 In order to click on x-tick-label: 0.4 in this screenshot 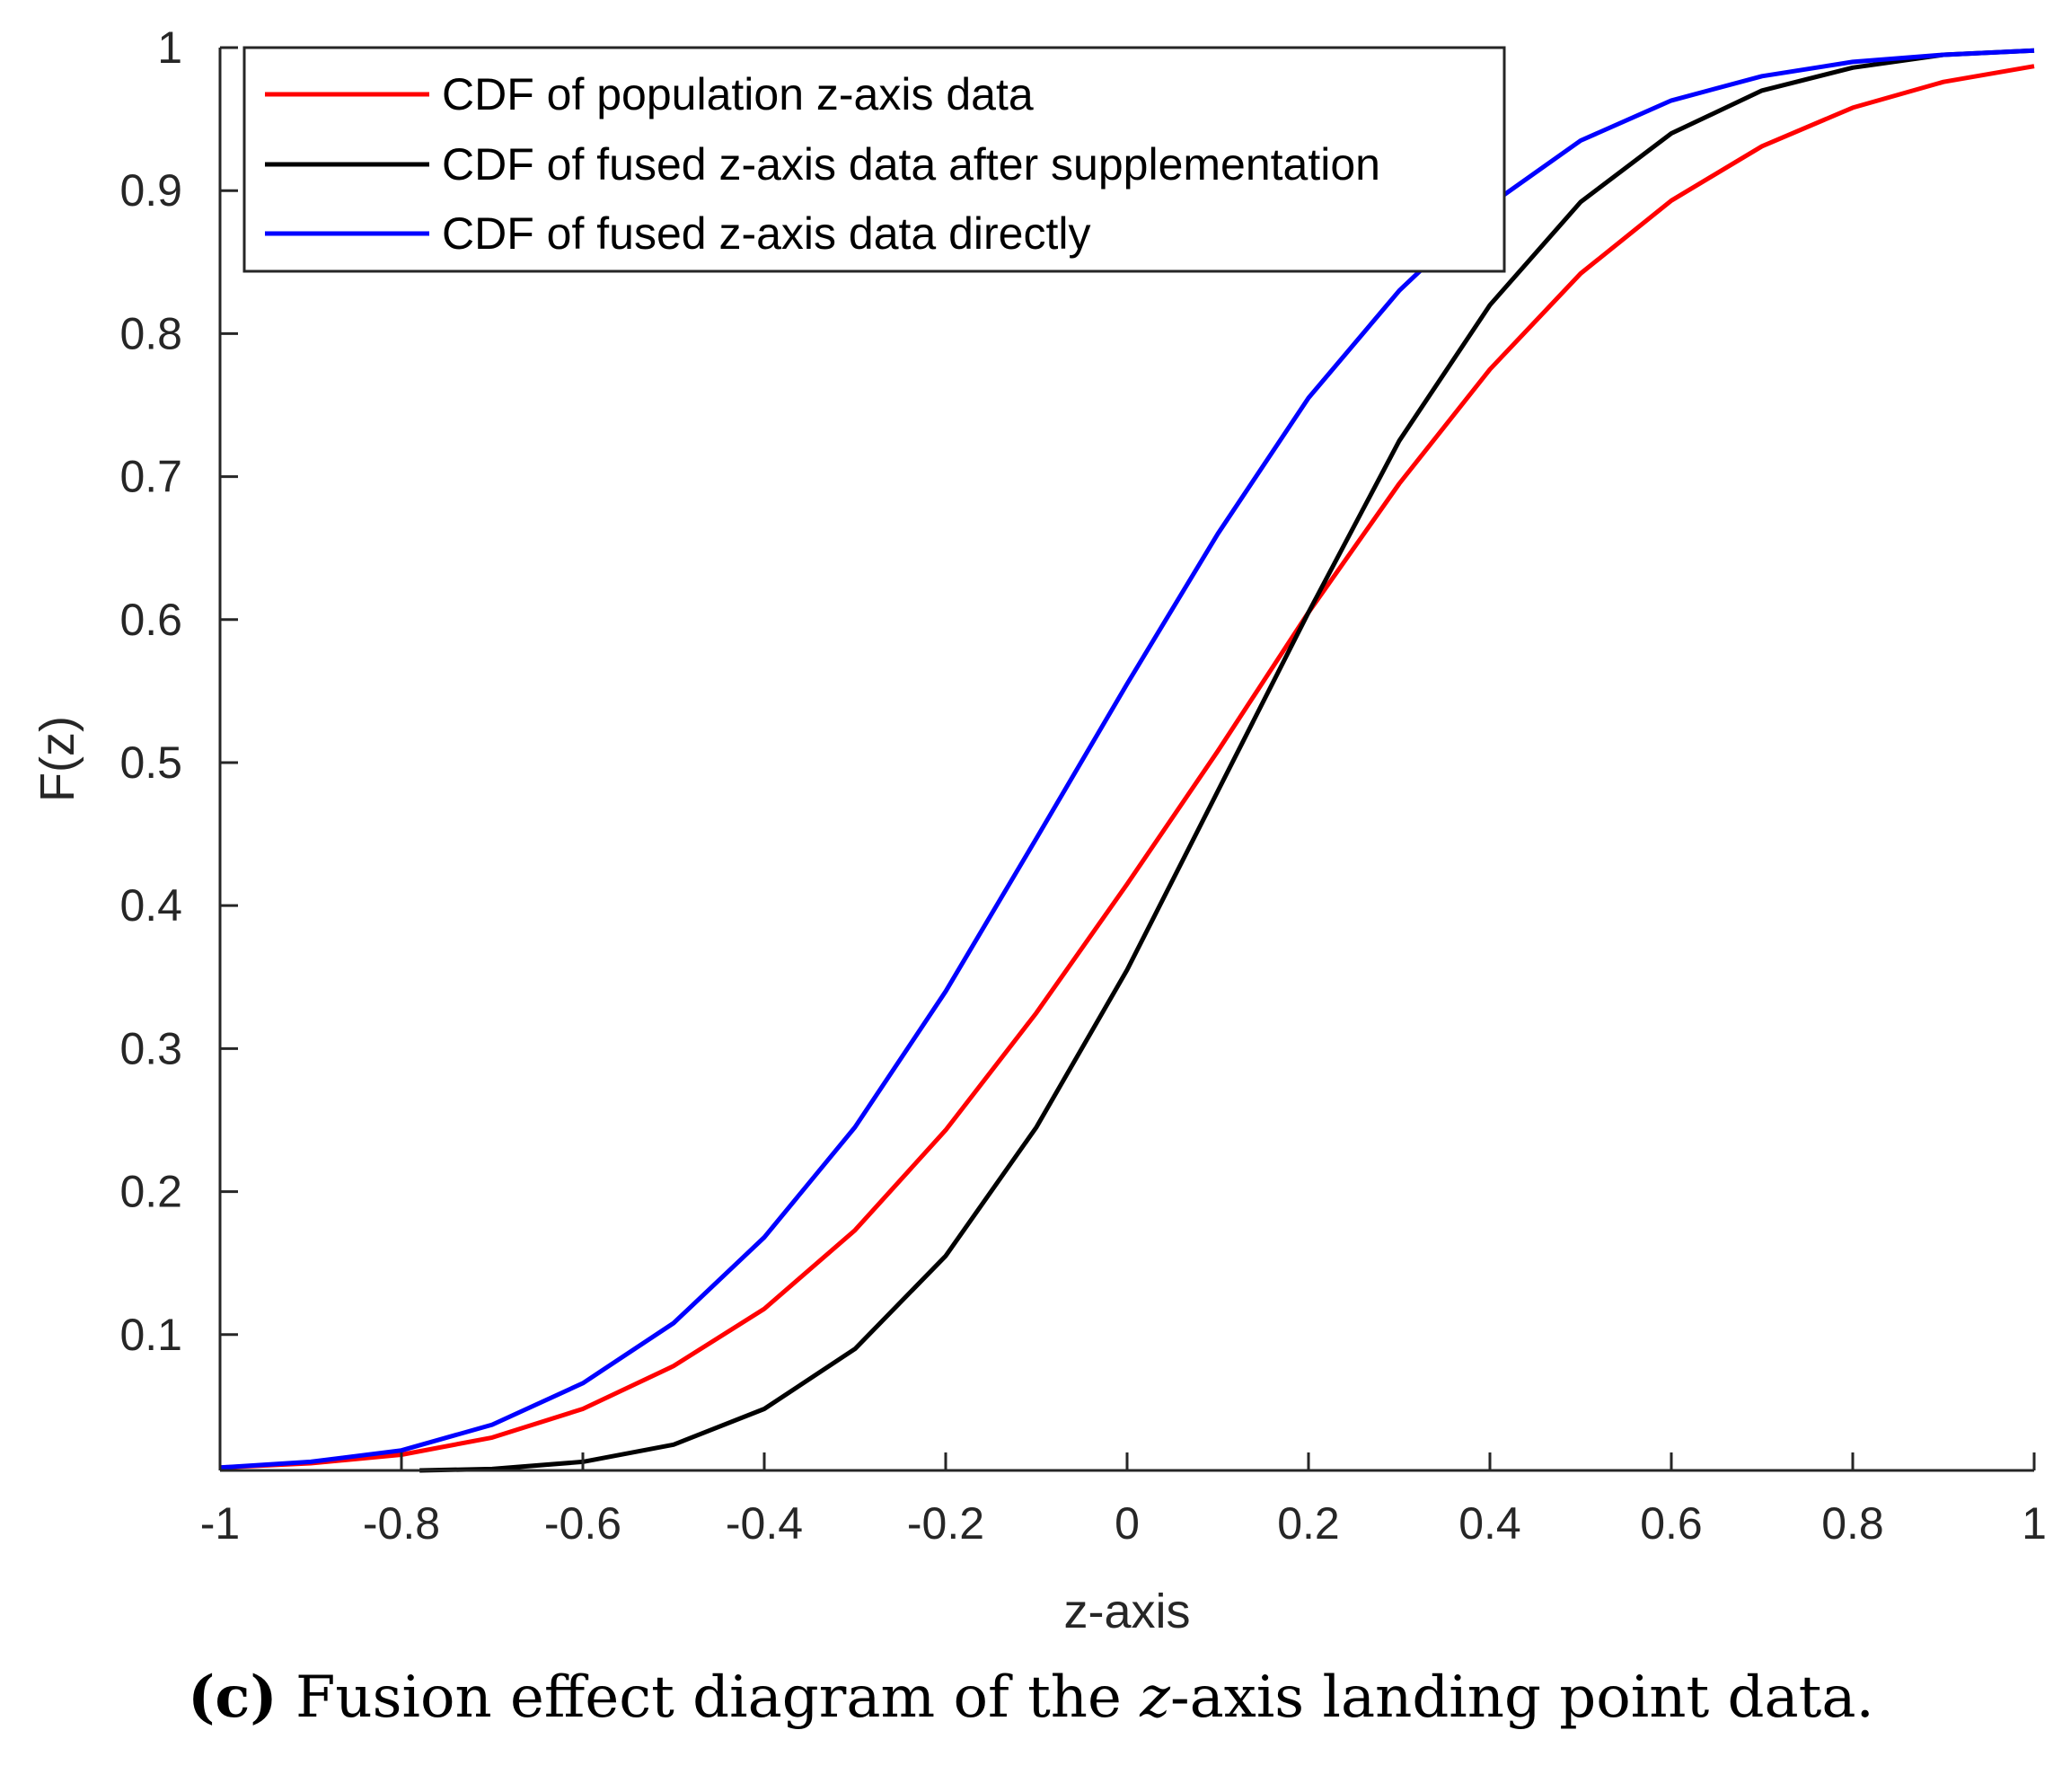, I will do `click(1489, 1523)`.